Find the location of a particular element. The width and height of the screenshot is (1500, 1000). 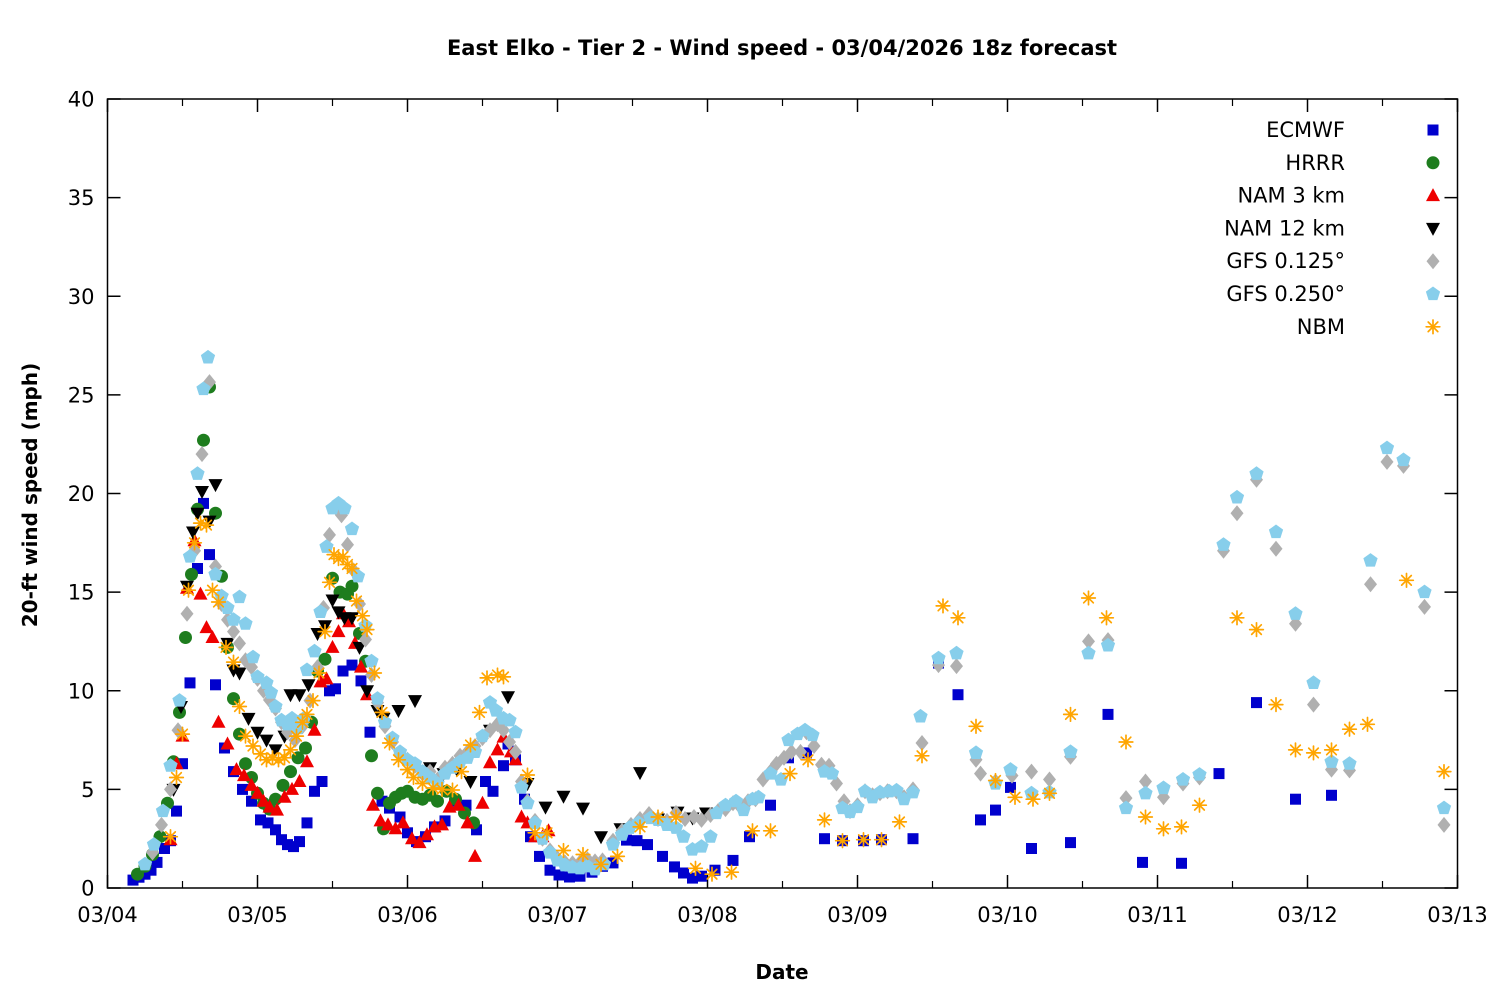

svg-text: GFS 0.250° is located at coordinates (1285, 294).